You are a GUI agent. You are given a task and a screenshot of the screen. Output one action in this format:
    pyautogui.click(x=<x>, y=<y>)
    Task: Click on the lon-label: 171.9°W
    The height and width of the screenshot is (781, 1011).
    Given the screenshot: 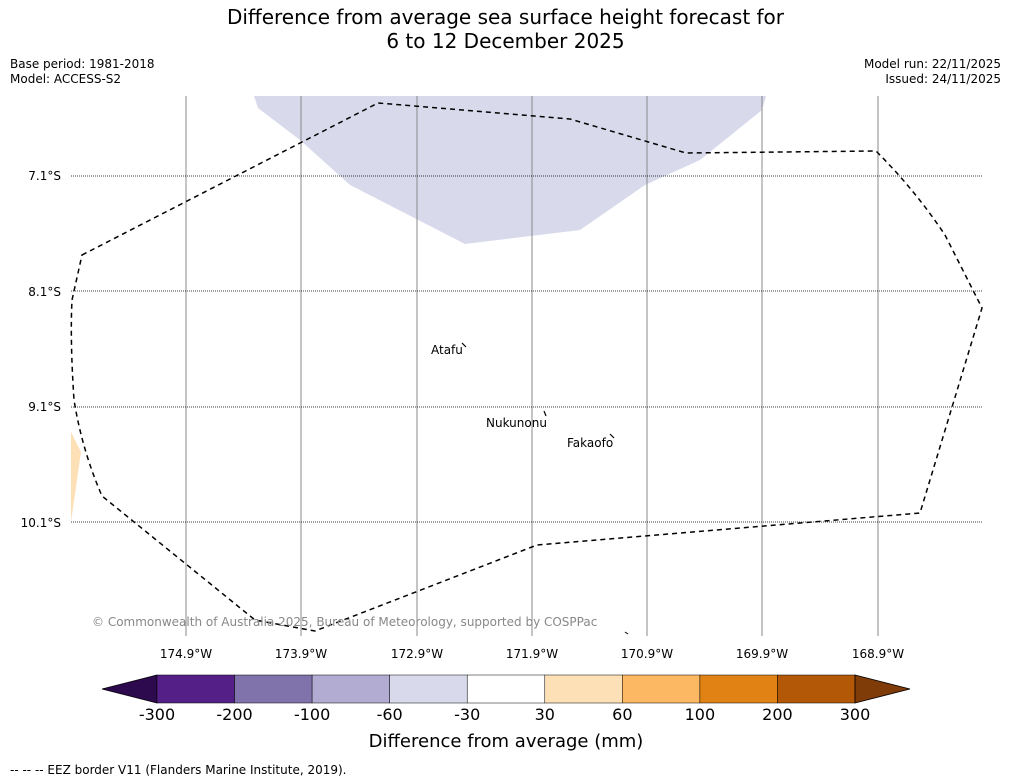 What is the action you would take?
    pyautogui.click(x=532, y=654)
    